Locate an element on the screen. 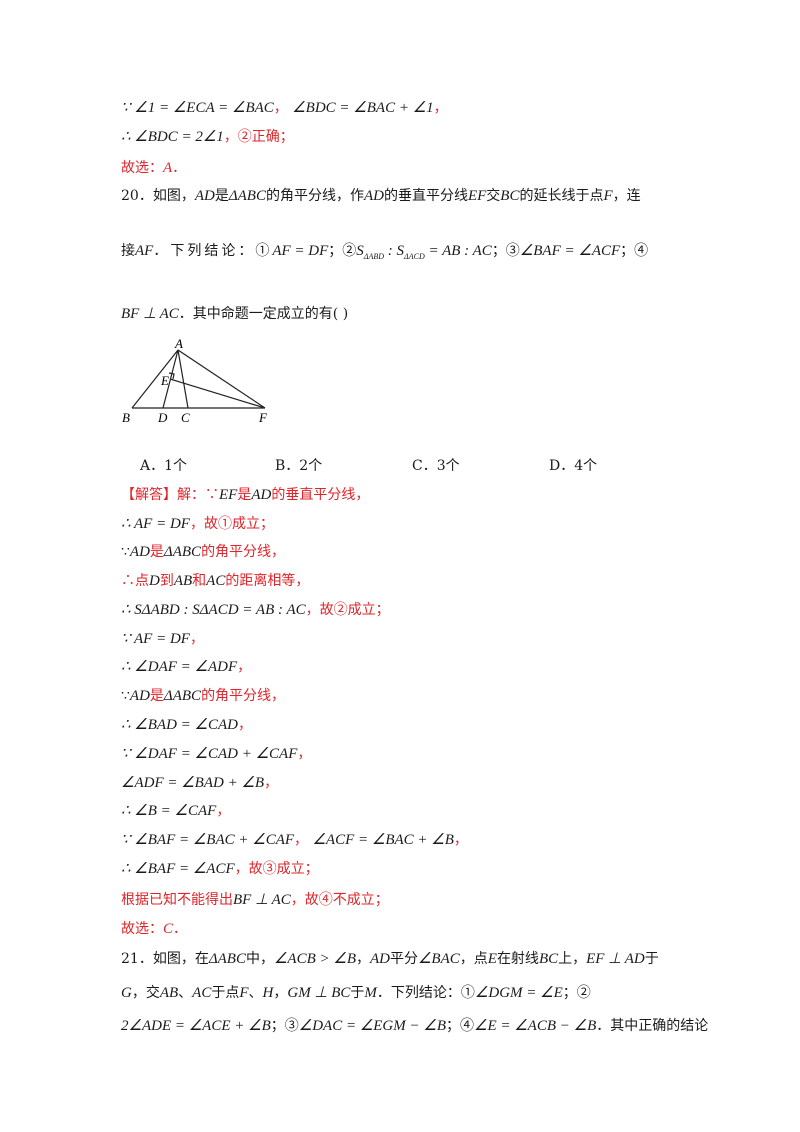 The image size is (800, 1132). segment-ab is located at coordinates (155, 379).